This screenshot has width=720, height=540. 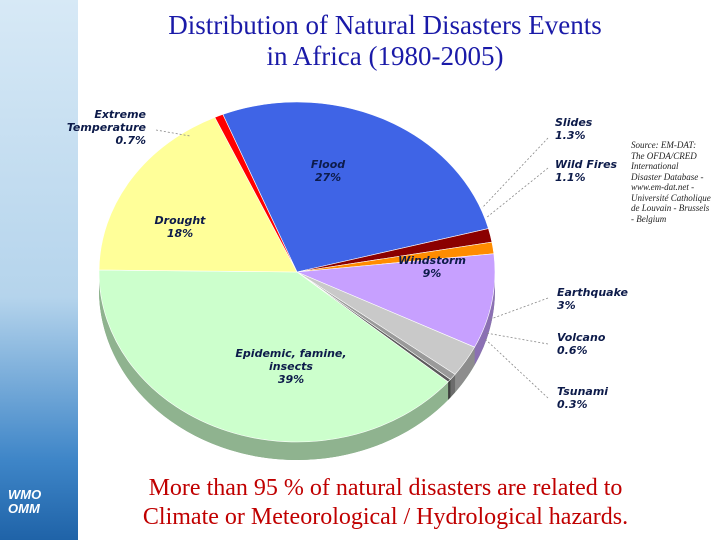 I want to click on title-line-2: in Africa (1980-2005), so click(x=385, y=56).